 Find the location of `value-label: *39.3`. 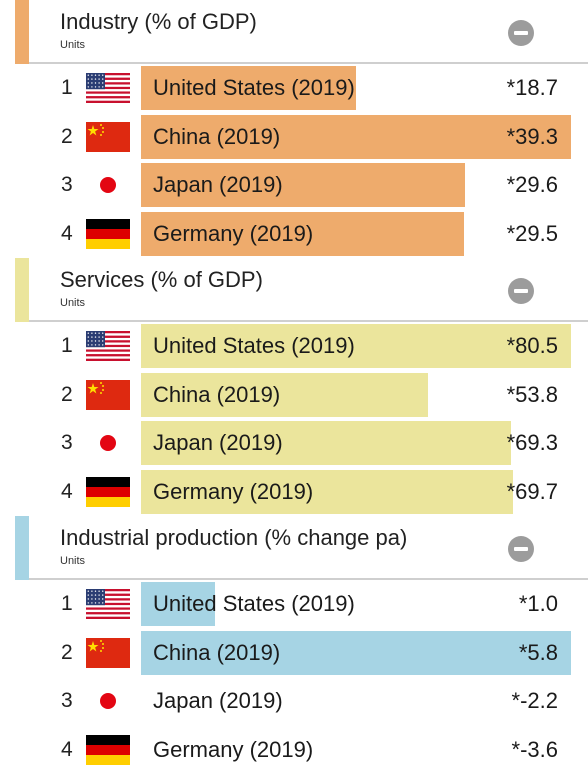

value-label: *39.3 is located at coordinates (532, 137).